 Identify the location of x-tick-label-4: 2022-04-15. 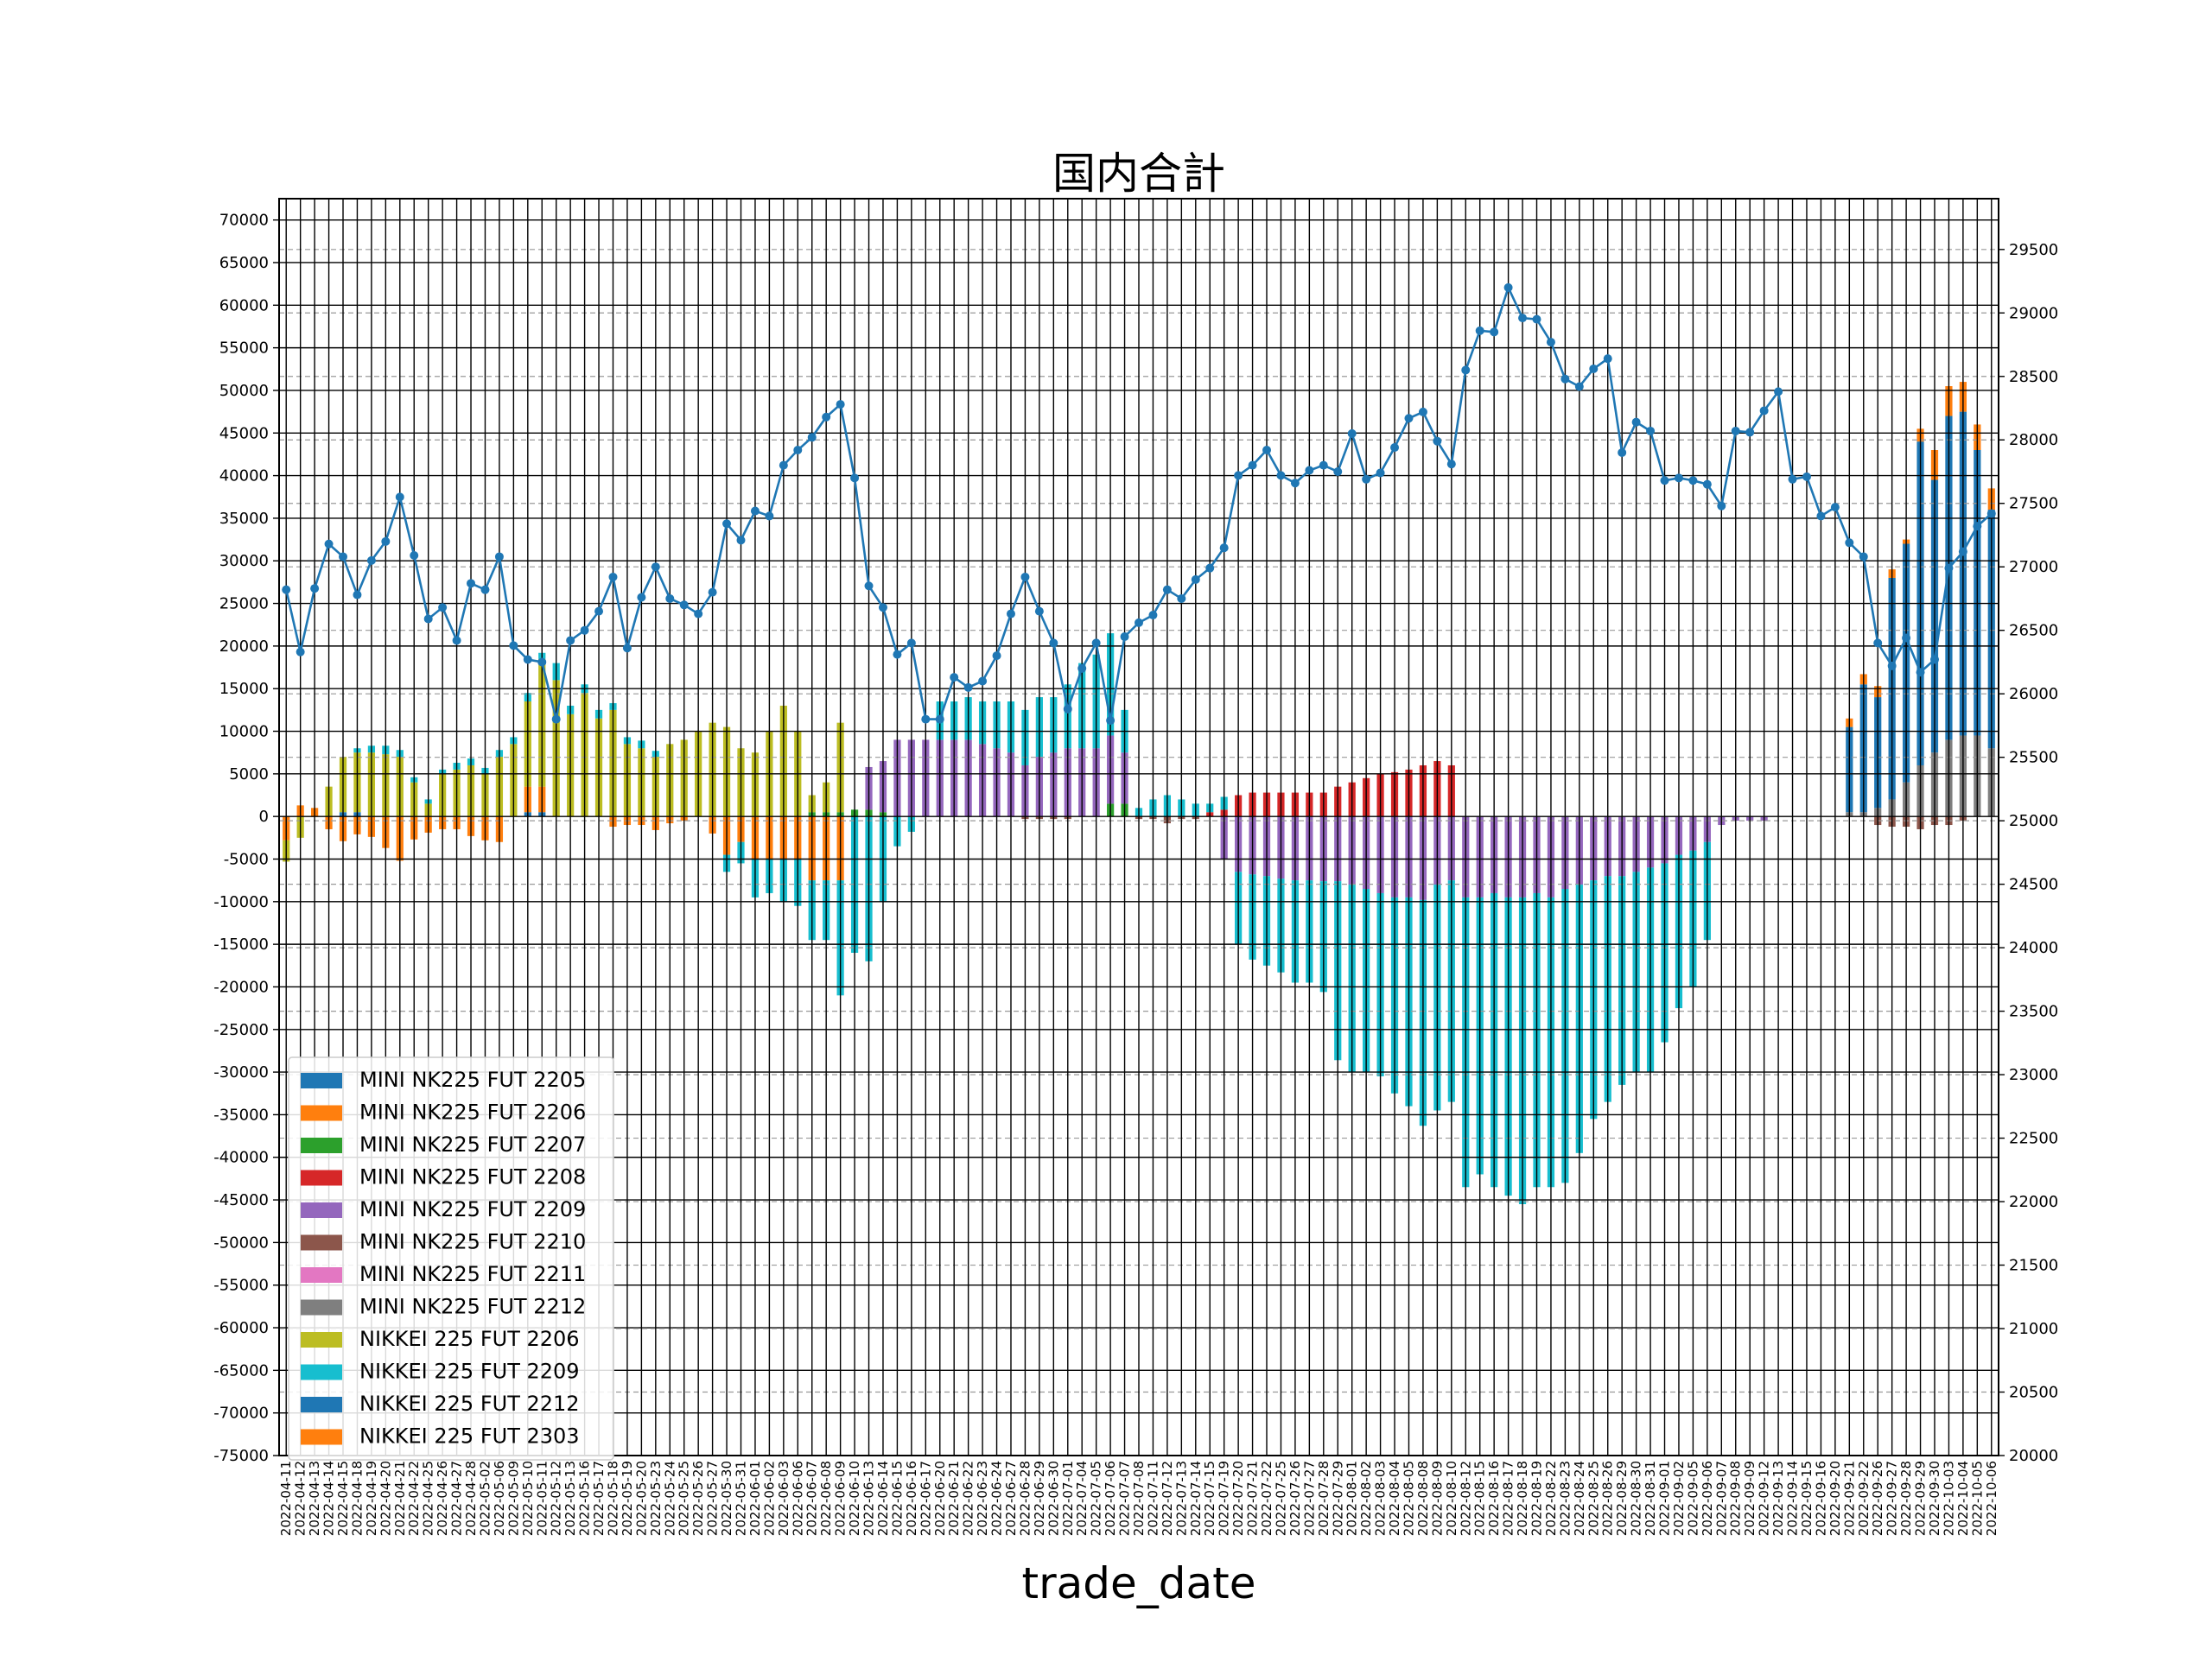
(343, 1498).